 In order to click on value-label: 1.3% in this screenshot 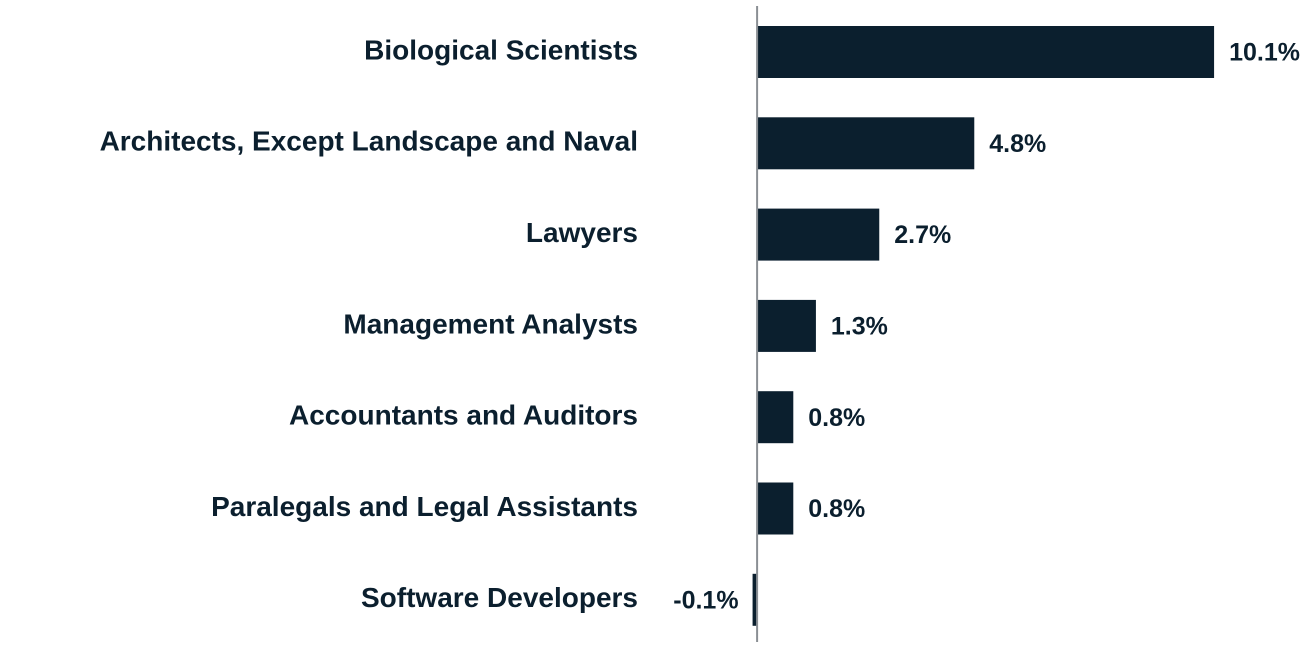, I will do `click(859, 327)`.